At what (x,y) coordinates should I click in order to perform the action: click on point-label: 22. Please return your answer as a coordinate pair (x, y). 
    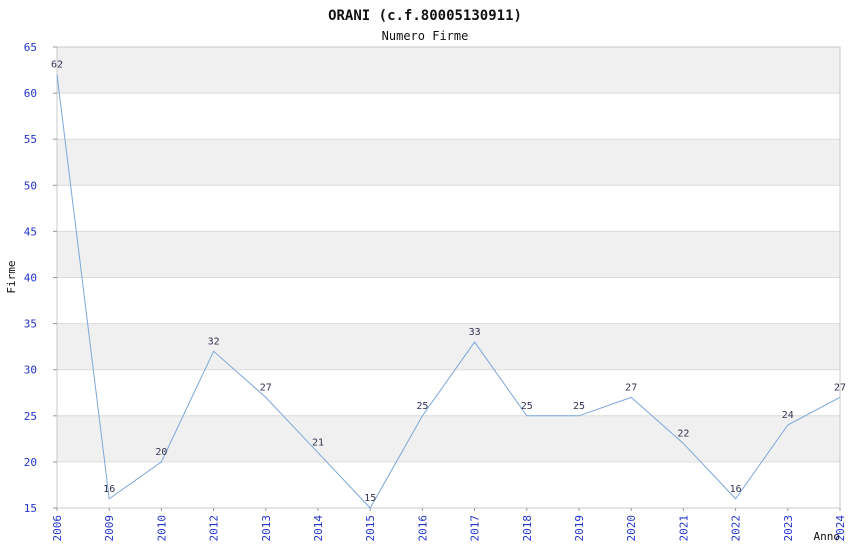
    Looking at the image, I should click on (683, 433).